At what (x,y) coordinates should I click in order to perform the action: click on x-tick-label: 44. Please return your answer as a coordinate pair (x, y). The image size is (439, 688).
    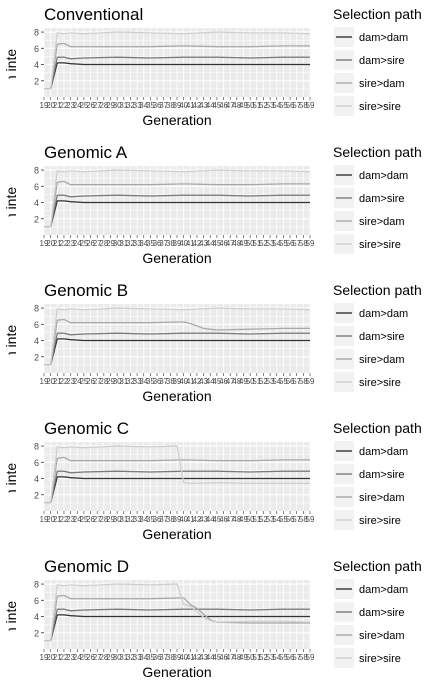
    Looking at the image, I should click on (210, 657).